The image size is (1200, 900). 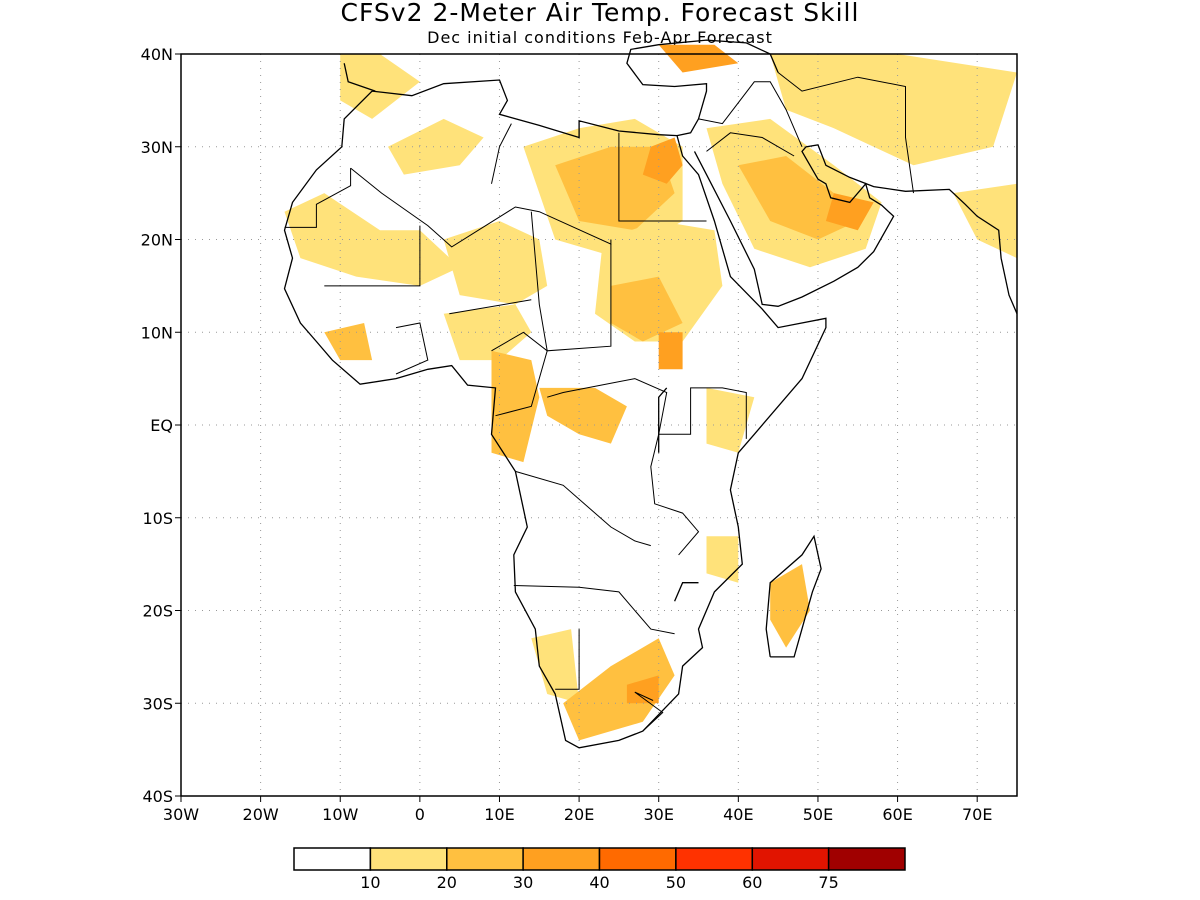 What do you see at coordinates (818, 814) in the screenshot?
I see `longitude-tick-label: 50E` at bounding box center [818, 814].